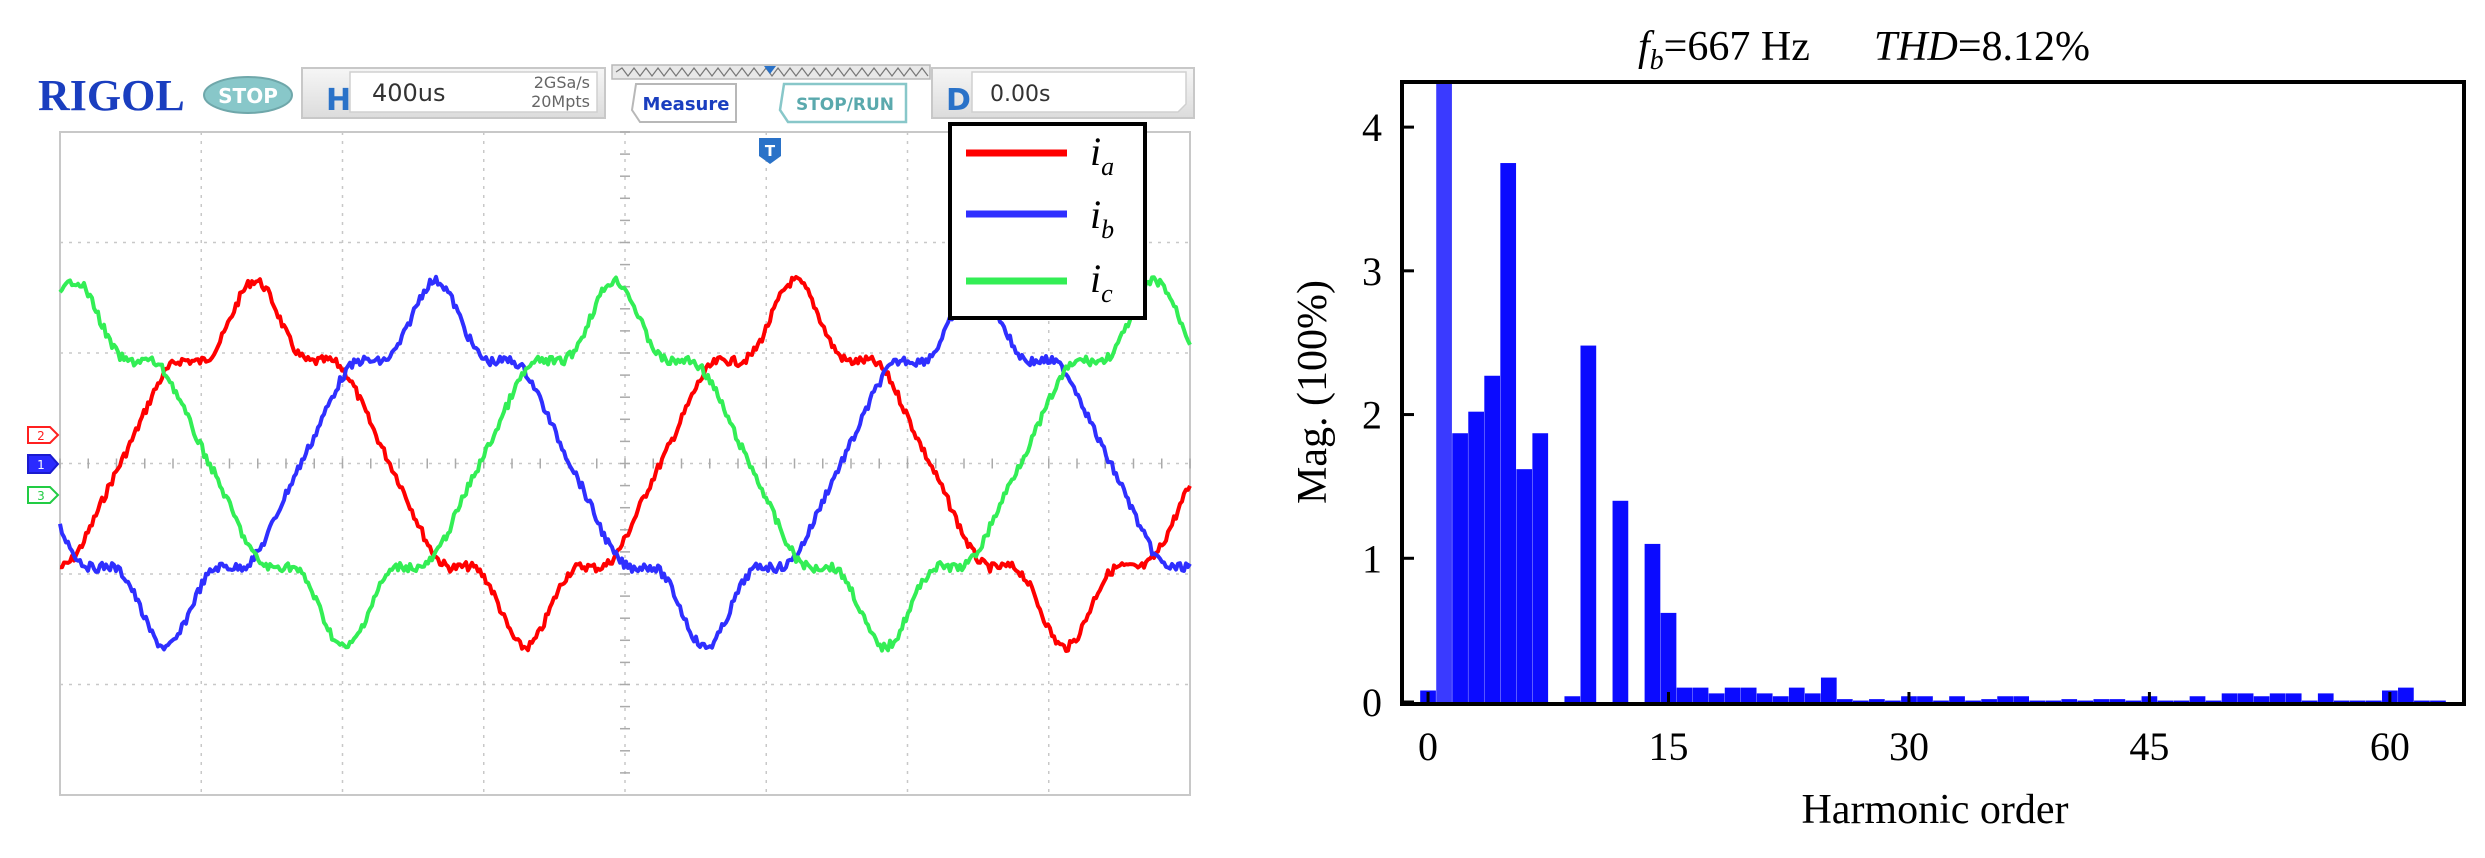  Describe the element at coordinates (2390, 746) in the screenshot. I see `x-tick-label: 60` at that location.